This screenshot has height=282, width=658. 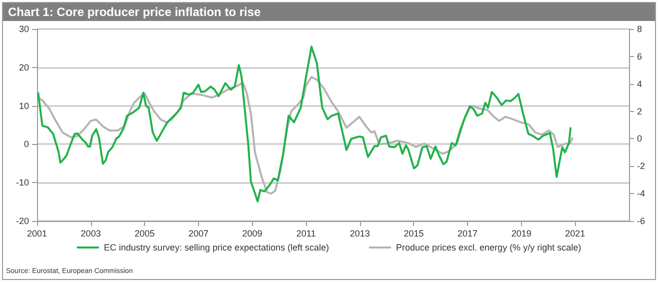 What do you see at coordinates (22, 221) in the screenshot?
I see `y-tick-label: -20` at bounding box center [22, 221].